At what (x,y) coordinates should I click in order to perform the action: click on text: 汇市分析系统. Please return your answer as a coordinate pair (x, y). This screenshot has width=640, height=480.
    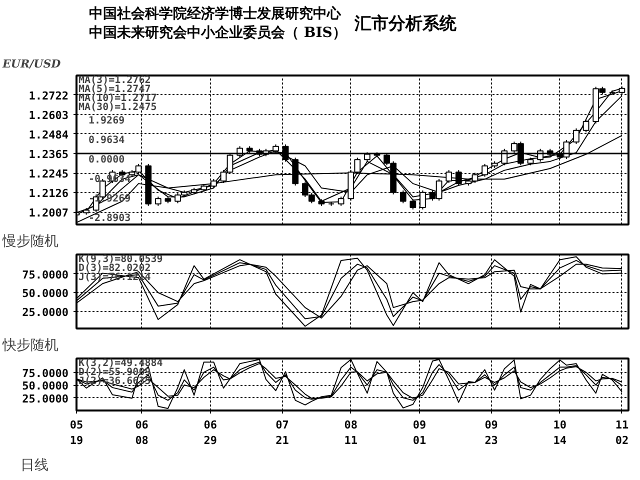
    Looking at the image, I should click on (405, 24).